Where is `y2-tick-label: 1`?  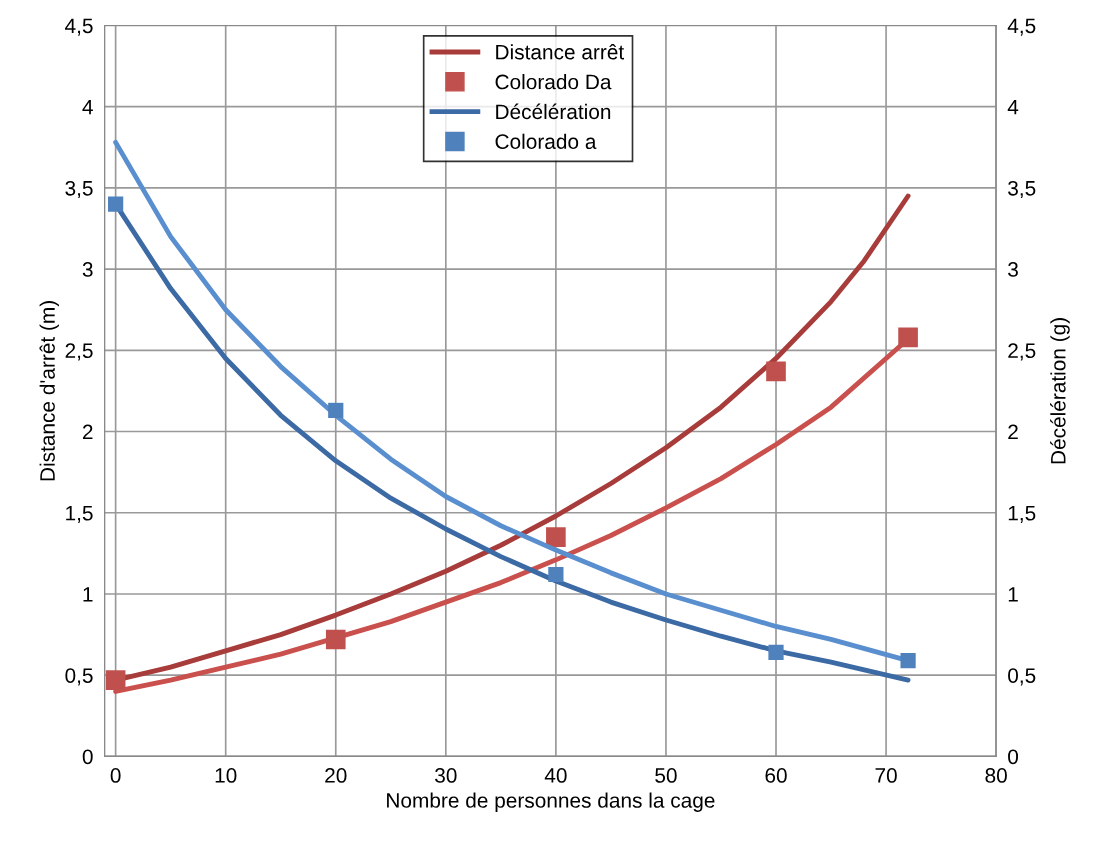 y2-tick-label: 1 is located at coordinates (1013, 594).